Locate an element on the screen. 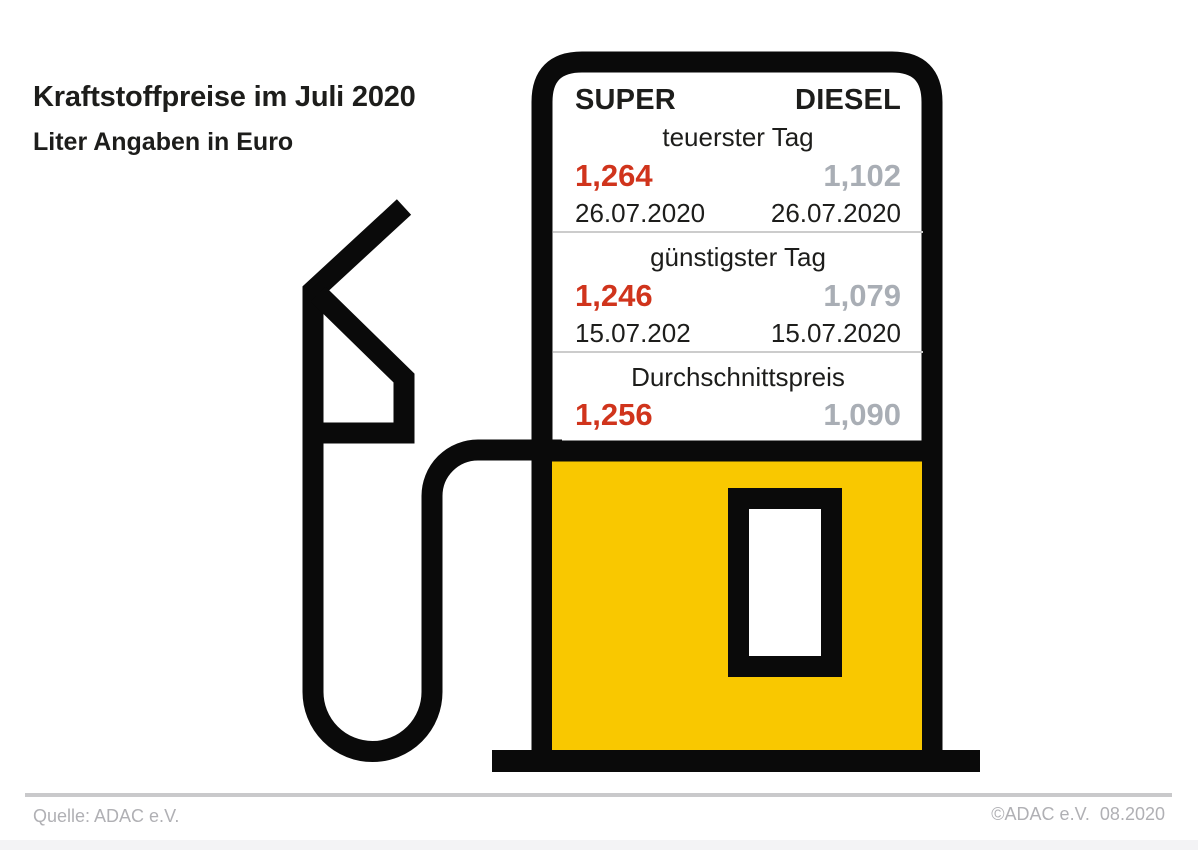  page-subtitle: Liter Angaben in Euro is located at coordinates (163, 141).